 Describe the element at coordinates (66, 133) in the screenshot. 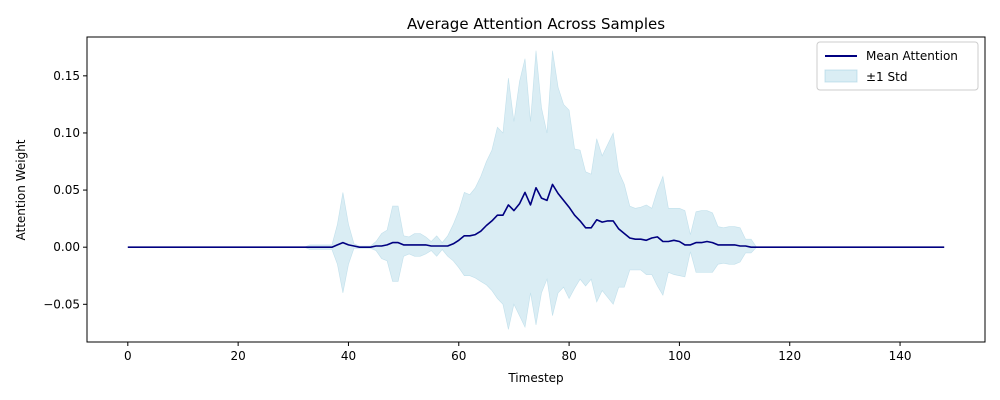

I see `y-tick-label: 0.10` at that location.